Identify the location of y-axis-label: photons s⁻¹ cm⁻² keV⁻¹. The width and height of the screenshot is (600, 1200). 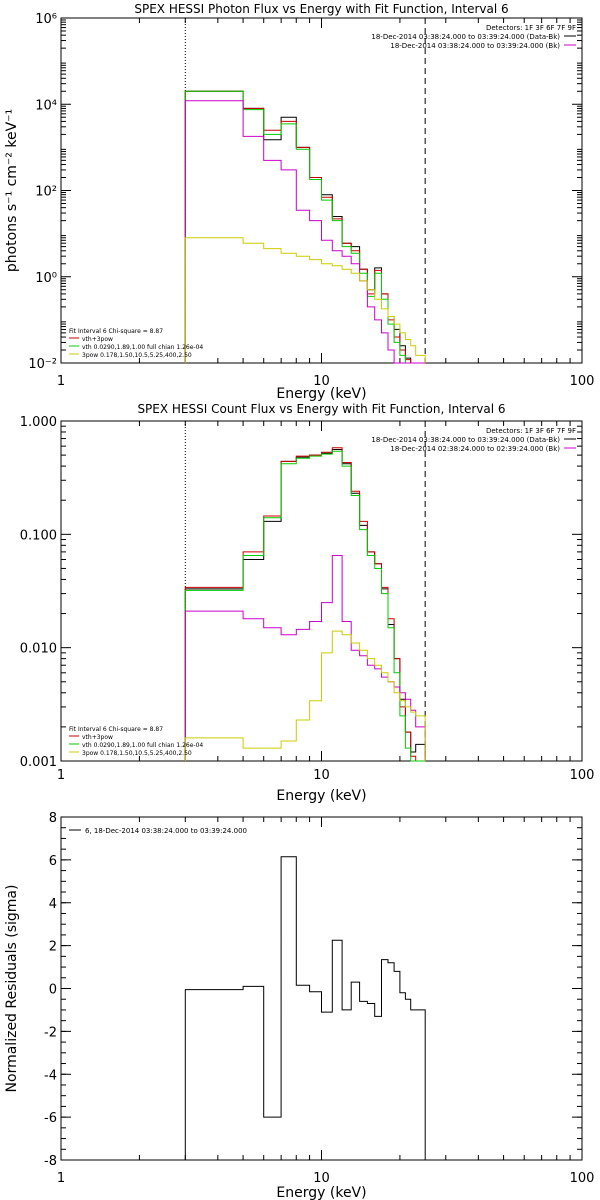
(12, 190).